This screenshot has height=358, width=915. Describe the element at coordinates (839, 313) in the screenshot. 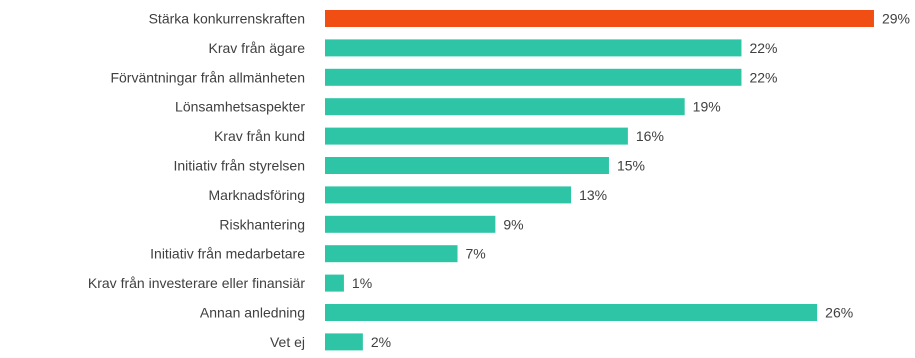

I see `value-label-10: 26%` at that location.